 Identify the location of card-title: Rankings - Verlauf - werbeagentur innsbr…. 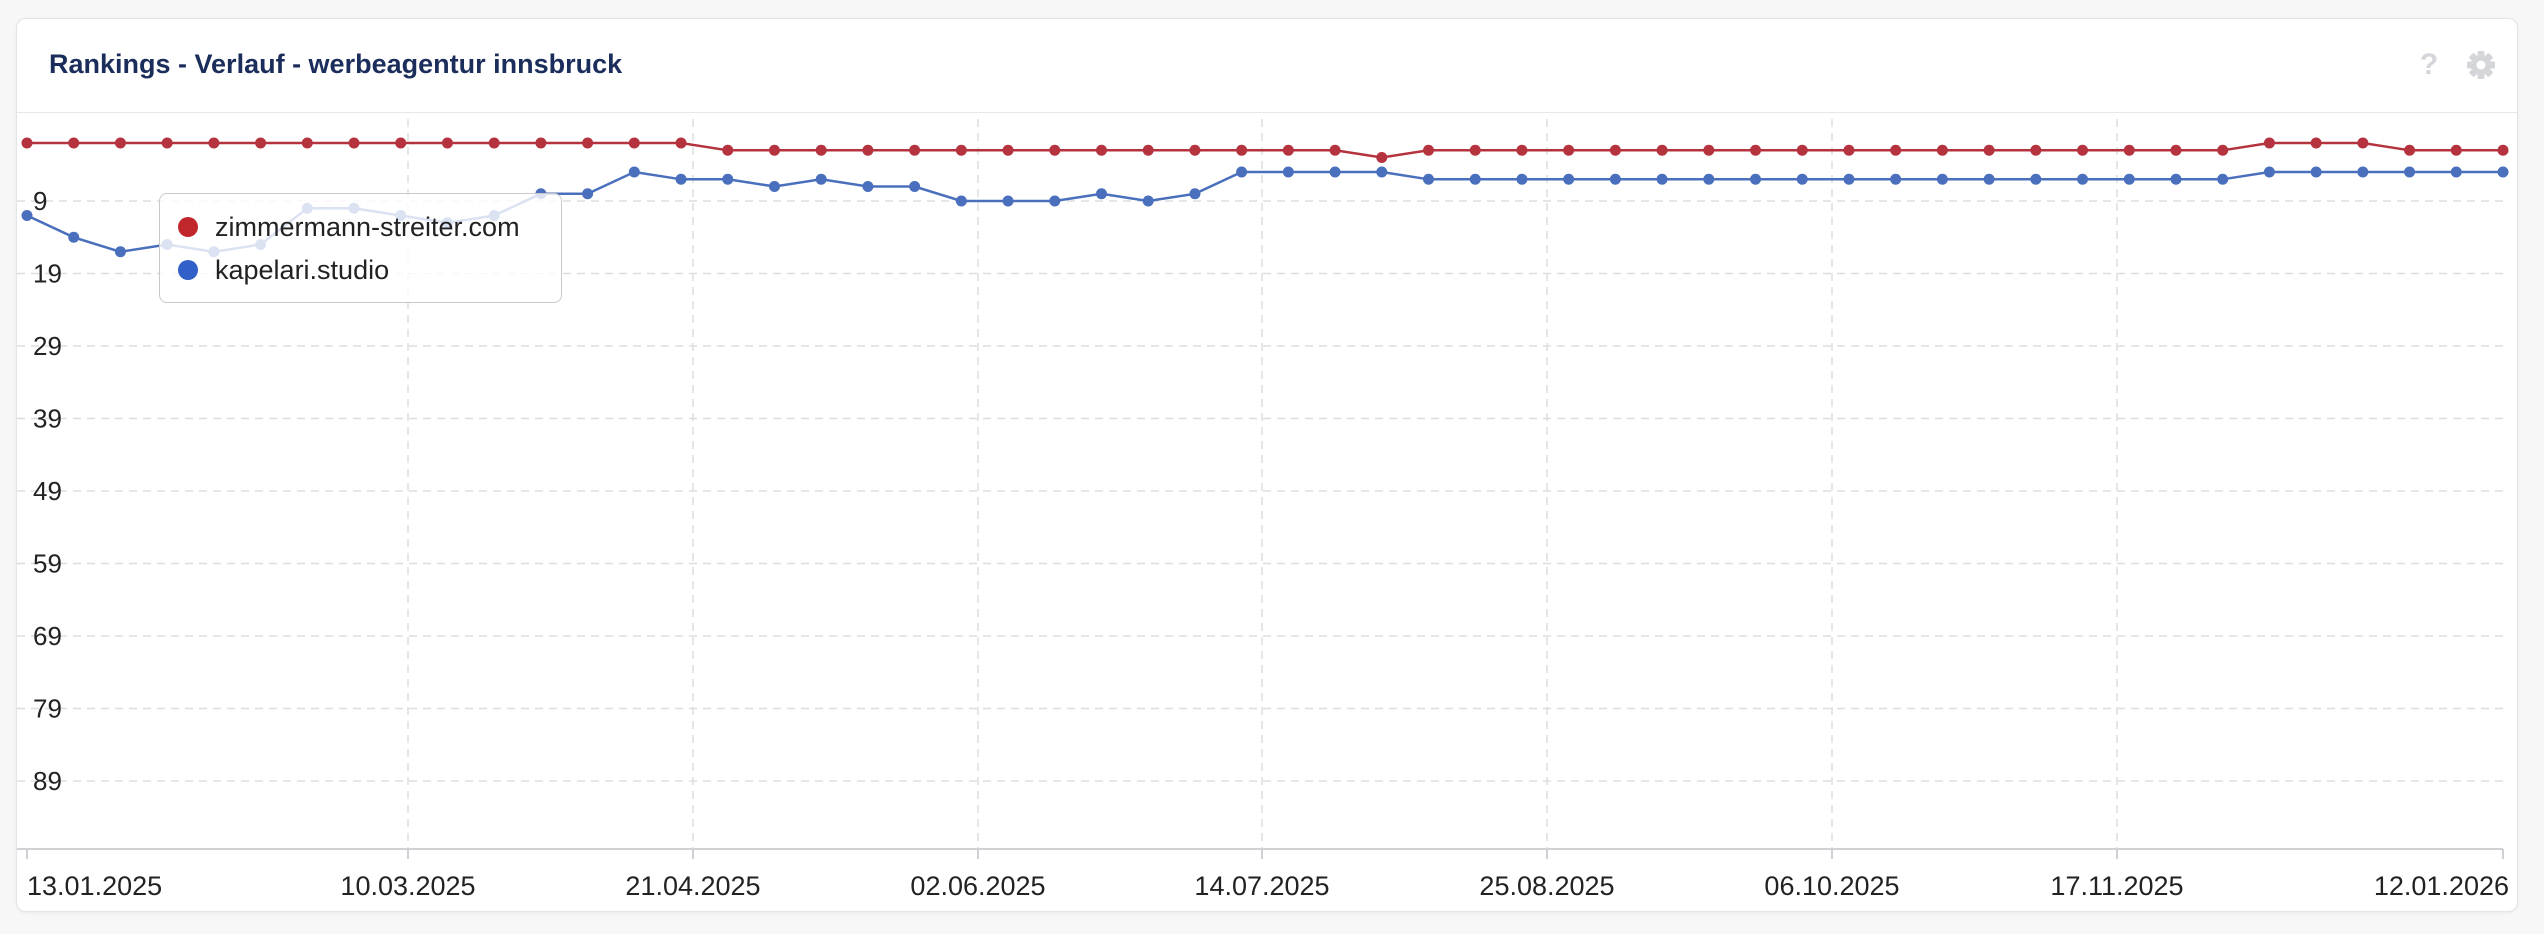
(336, 64).